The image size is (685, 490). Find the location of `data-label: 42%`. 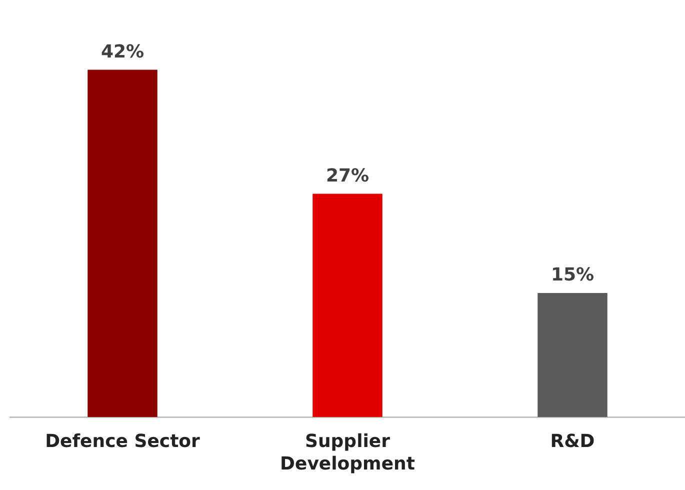

data-label: 42% is located at coordinates (122, 51).